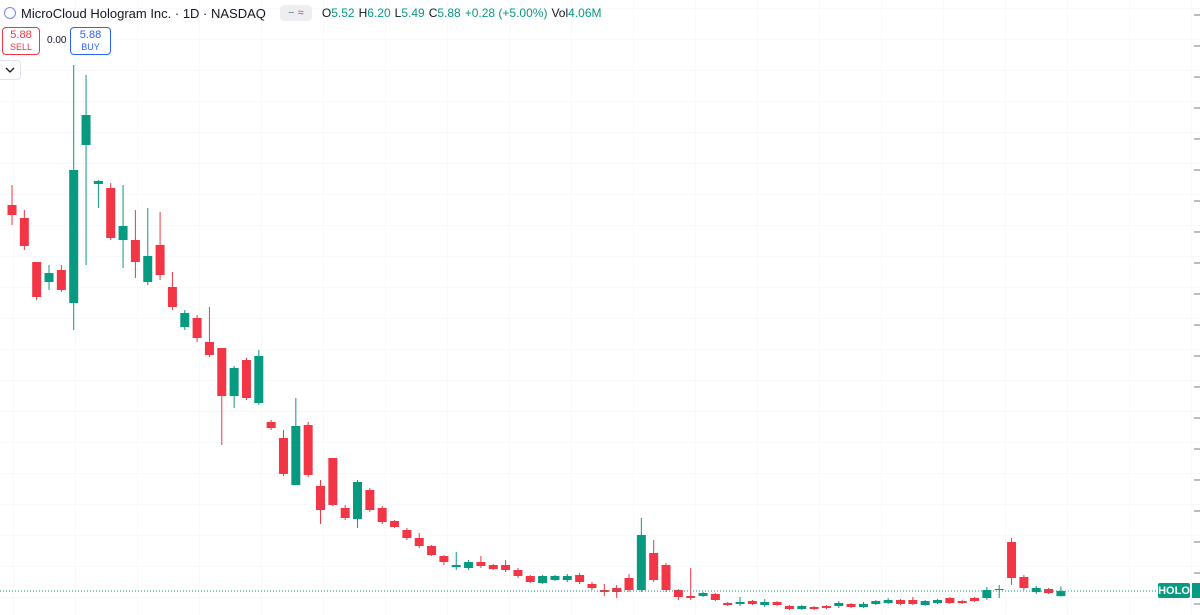 This screenshot has width=1200, height=615. I want to click on sell-label: SELL, so click(21, 47).